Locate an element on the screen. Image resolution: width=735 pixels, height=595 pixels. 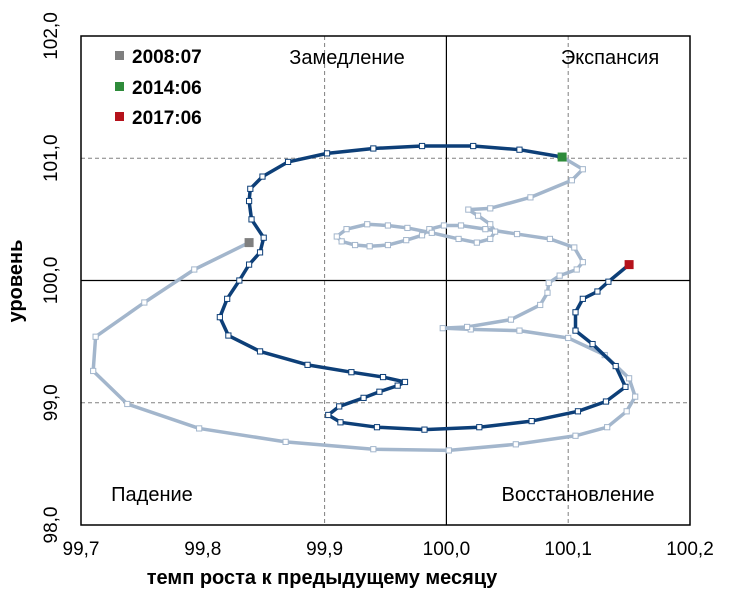
y-tick-label: 98,0 is located at coordinates (51, 525).